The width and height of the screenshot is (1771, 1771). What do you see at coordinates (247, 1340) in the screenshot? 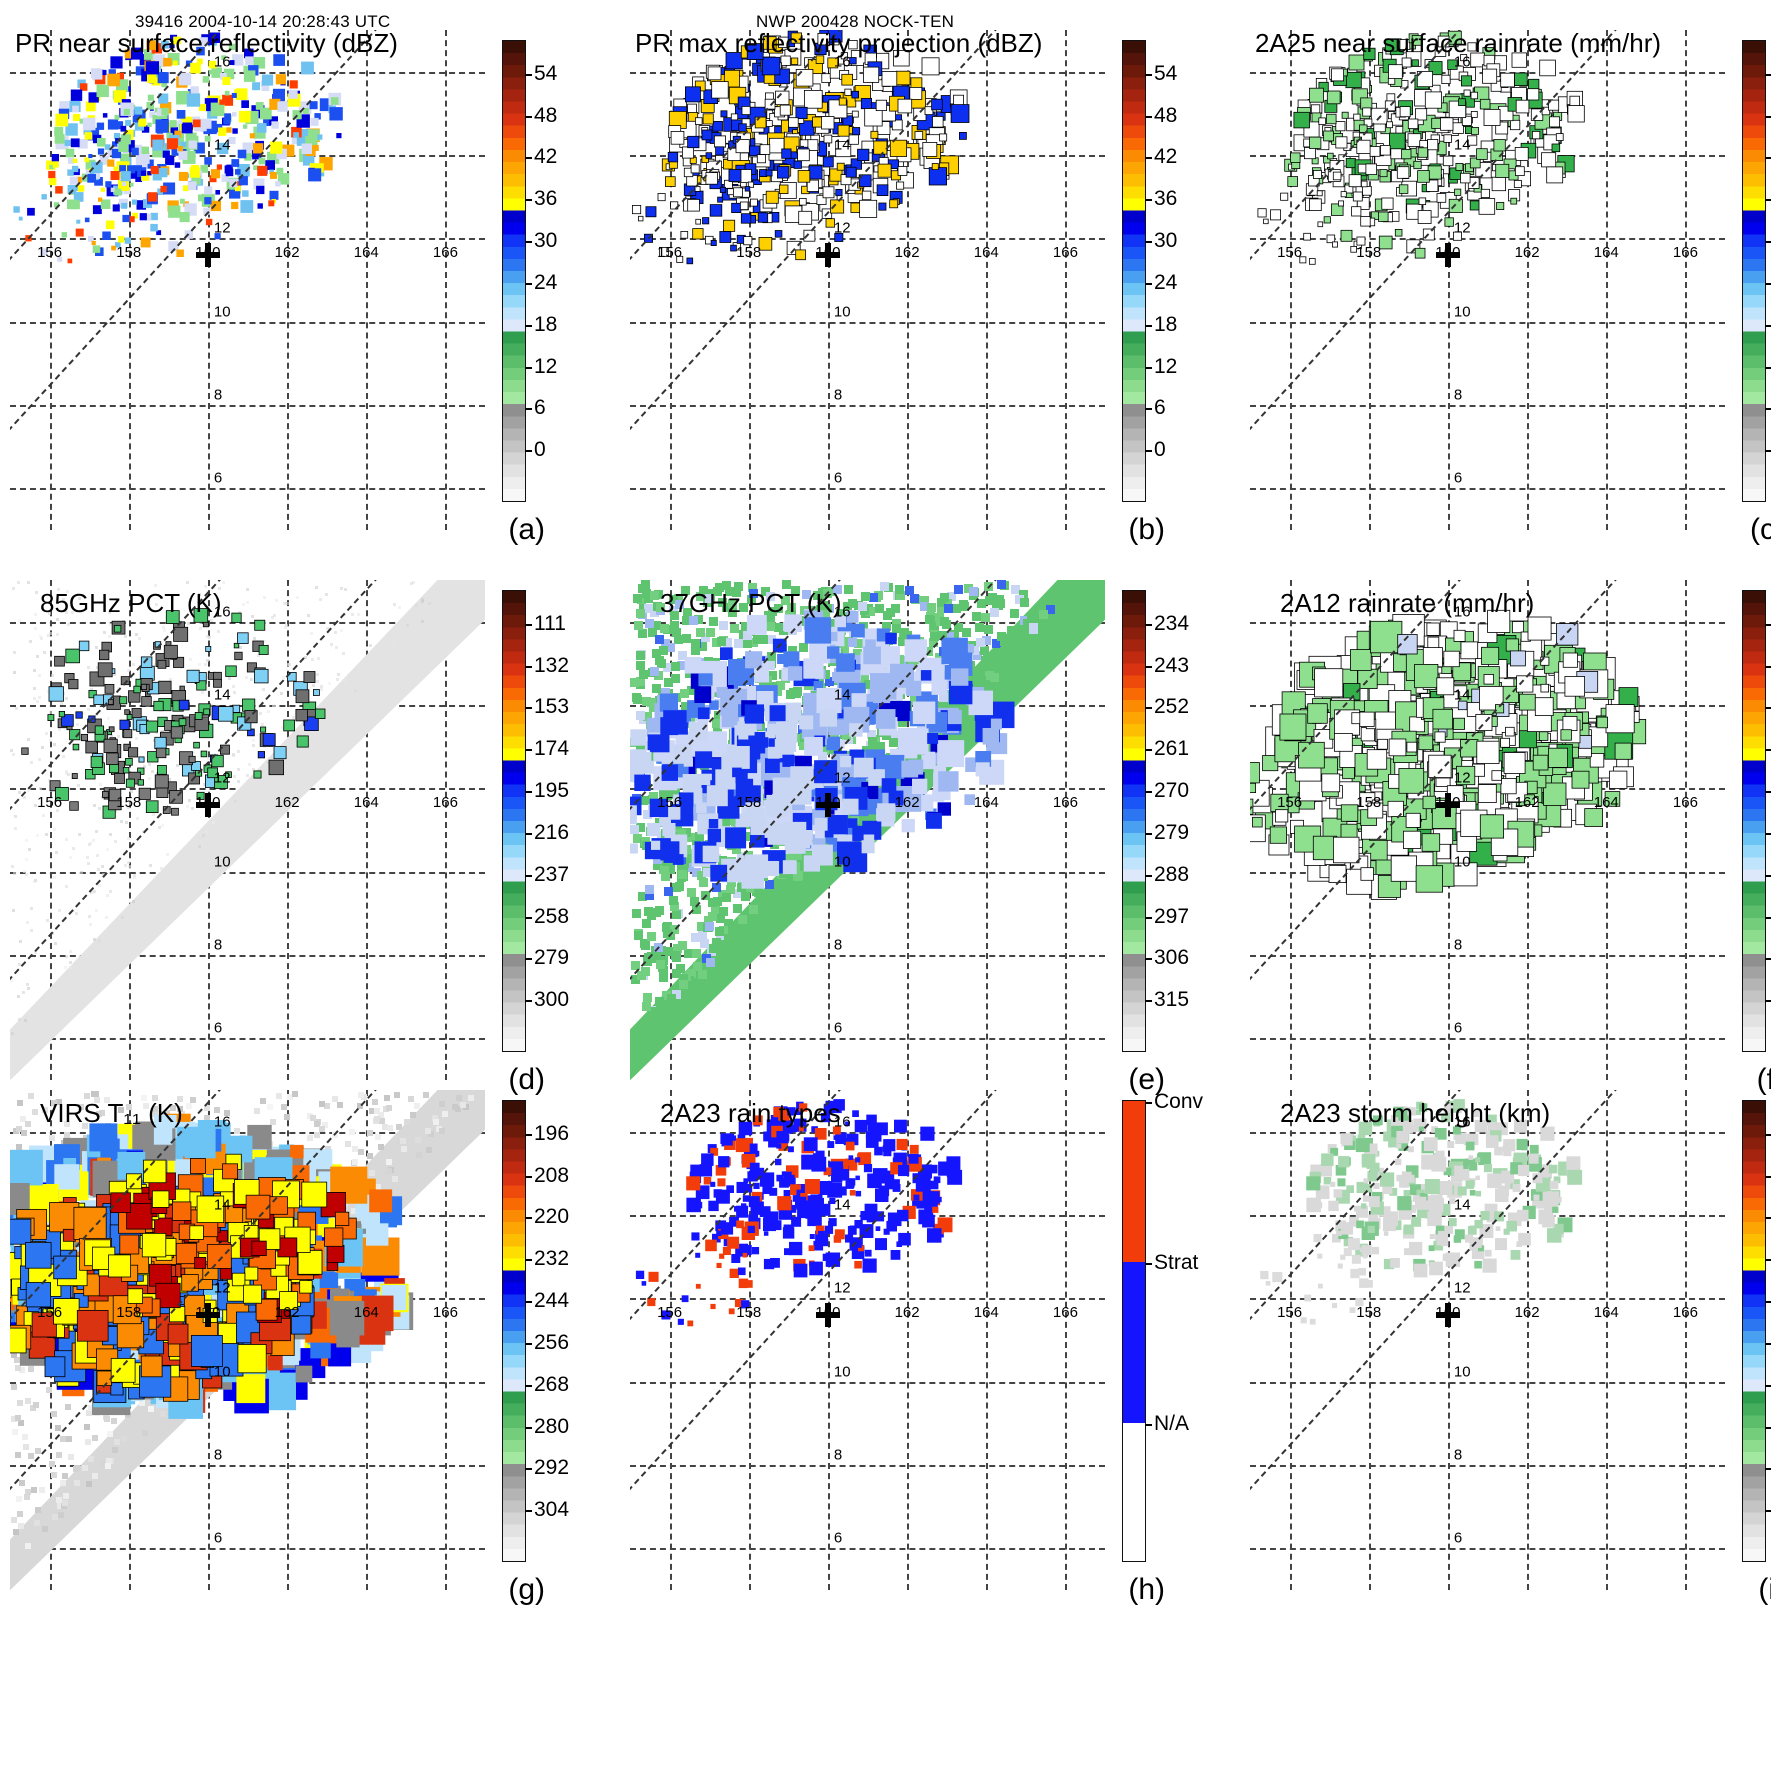
I see `plot-area-g: 156 158 160 162 164 166 16 14 12 10 8 6` at bounding box center [247, 1340].